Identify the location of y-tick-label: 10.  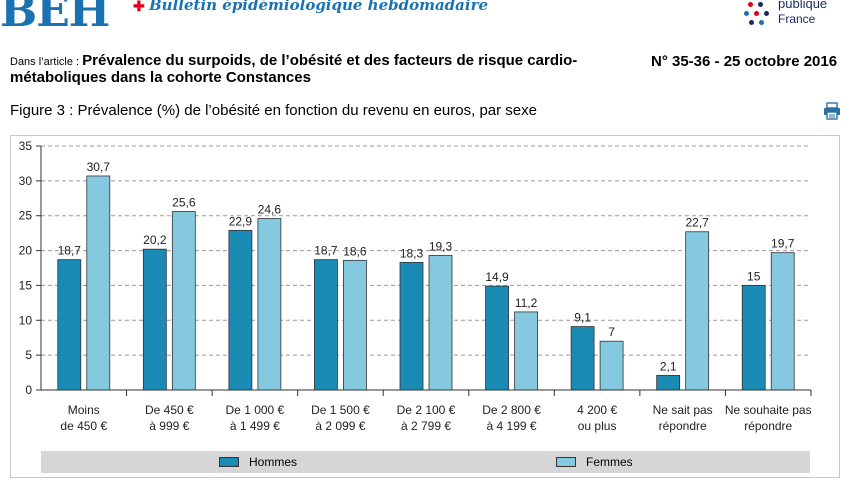
(26, 320).